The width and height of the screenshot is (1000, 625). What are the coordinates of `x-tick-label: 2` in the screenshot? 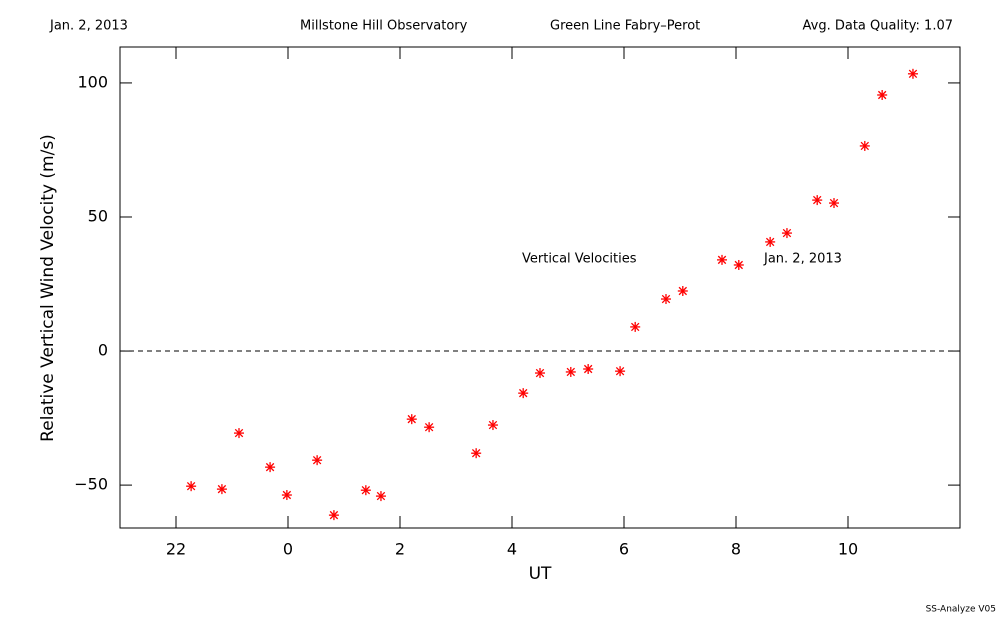 It's located at (400, 549).